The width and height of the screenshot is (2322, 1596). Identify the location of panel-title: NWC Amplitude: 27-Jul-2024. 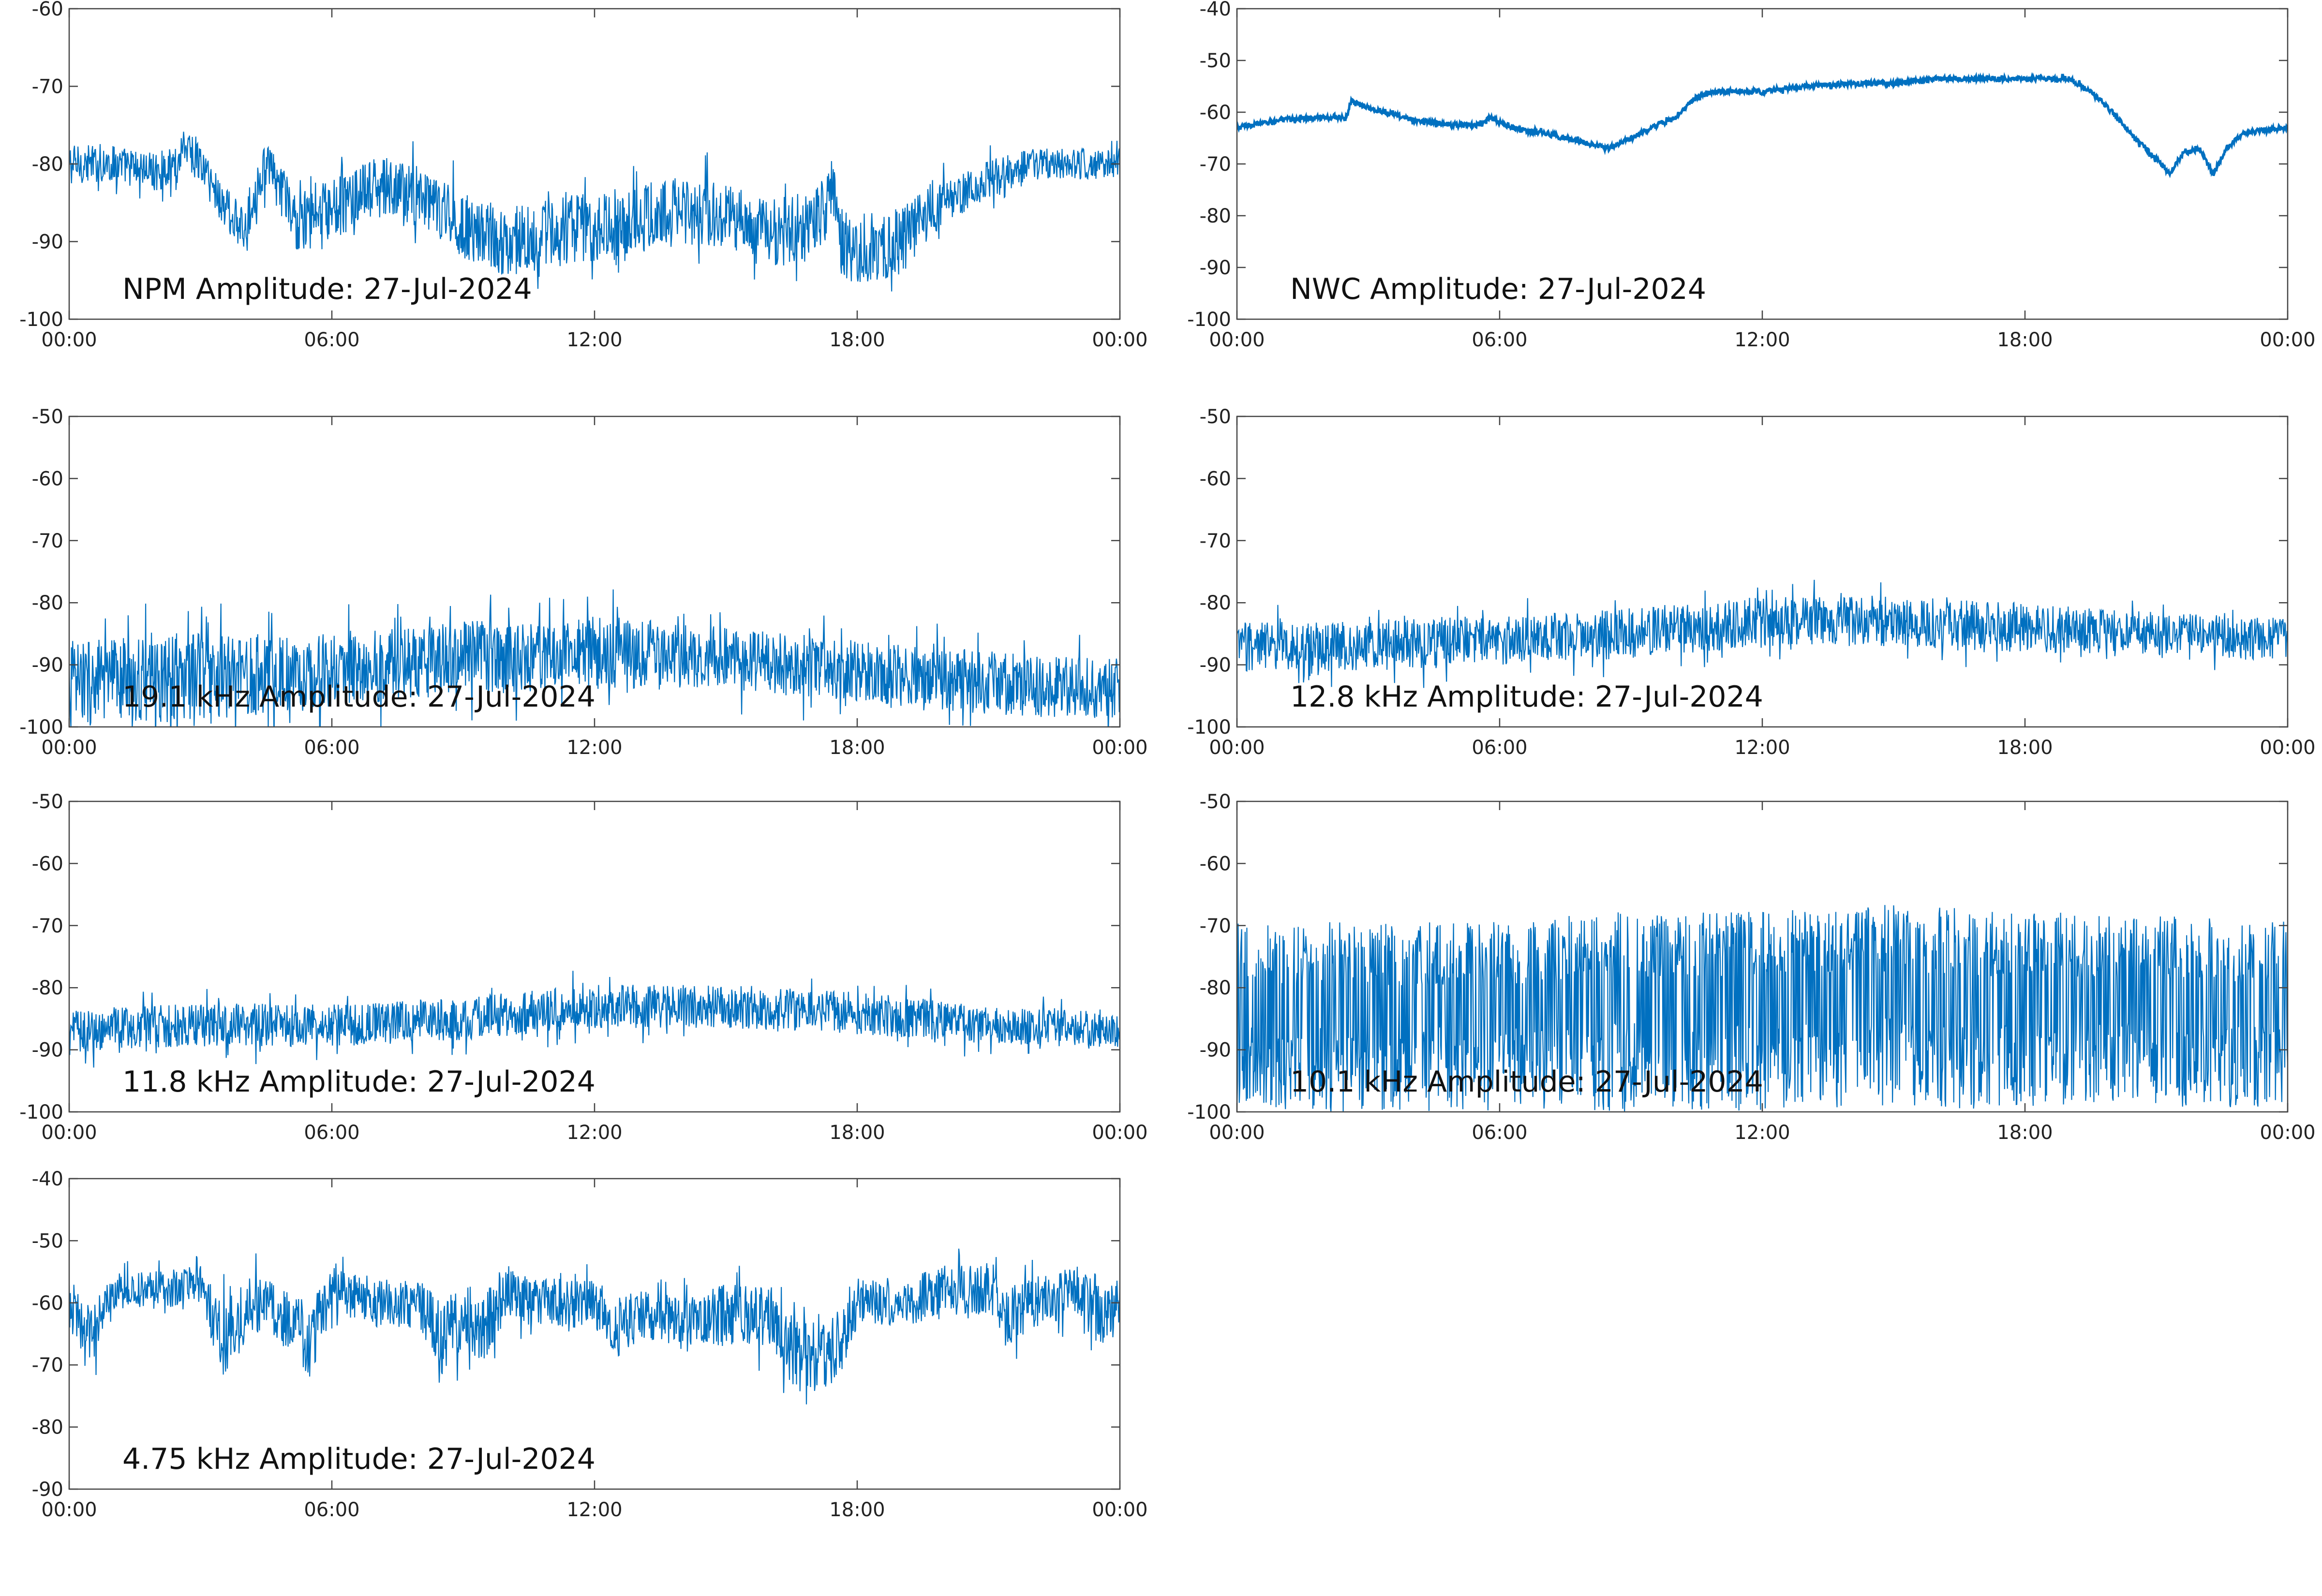
(1498, 289).